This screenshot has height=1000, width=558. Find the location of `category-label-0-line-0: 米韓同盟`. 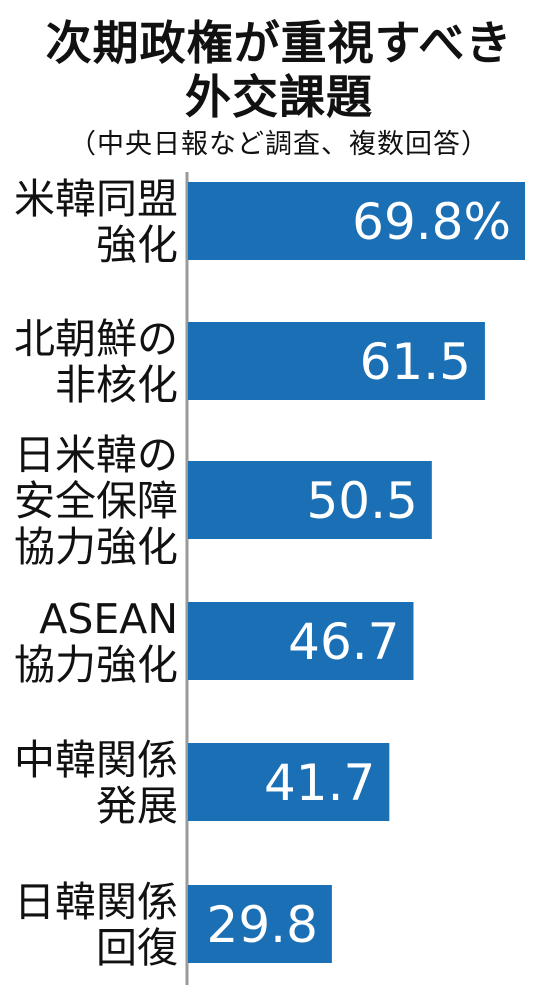

category-label-0-line-0: 米韓同盟 is located at coordinates (96, 199).